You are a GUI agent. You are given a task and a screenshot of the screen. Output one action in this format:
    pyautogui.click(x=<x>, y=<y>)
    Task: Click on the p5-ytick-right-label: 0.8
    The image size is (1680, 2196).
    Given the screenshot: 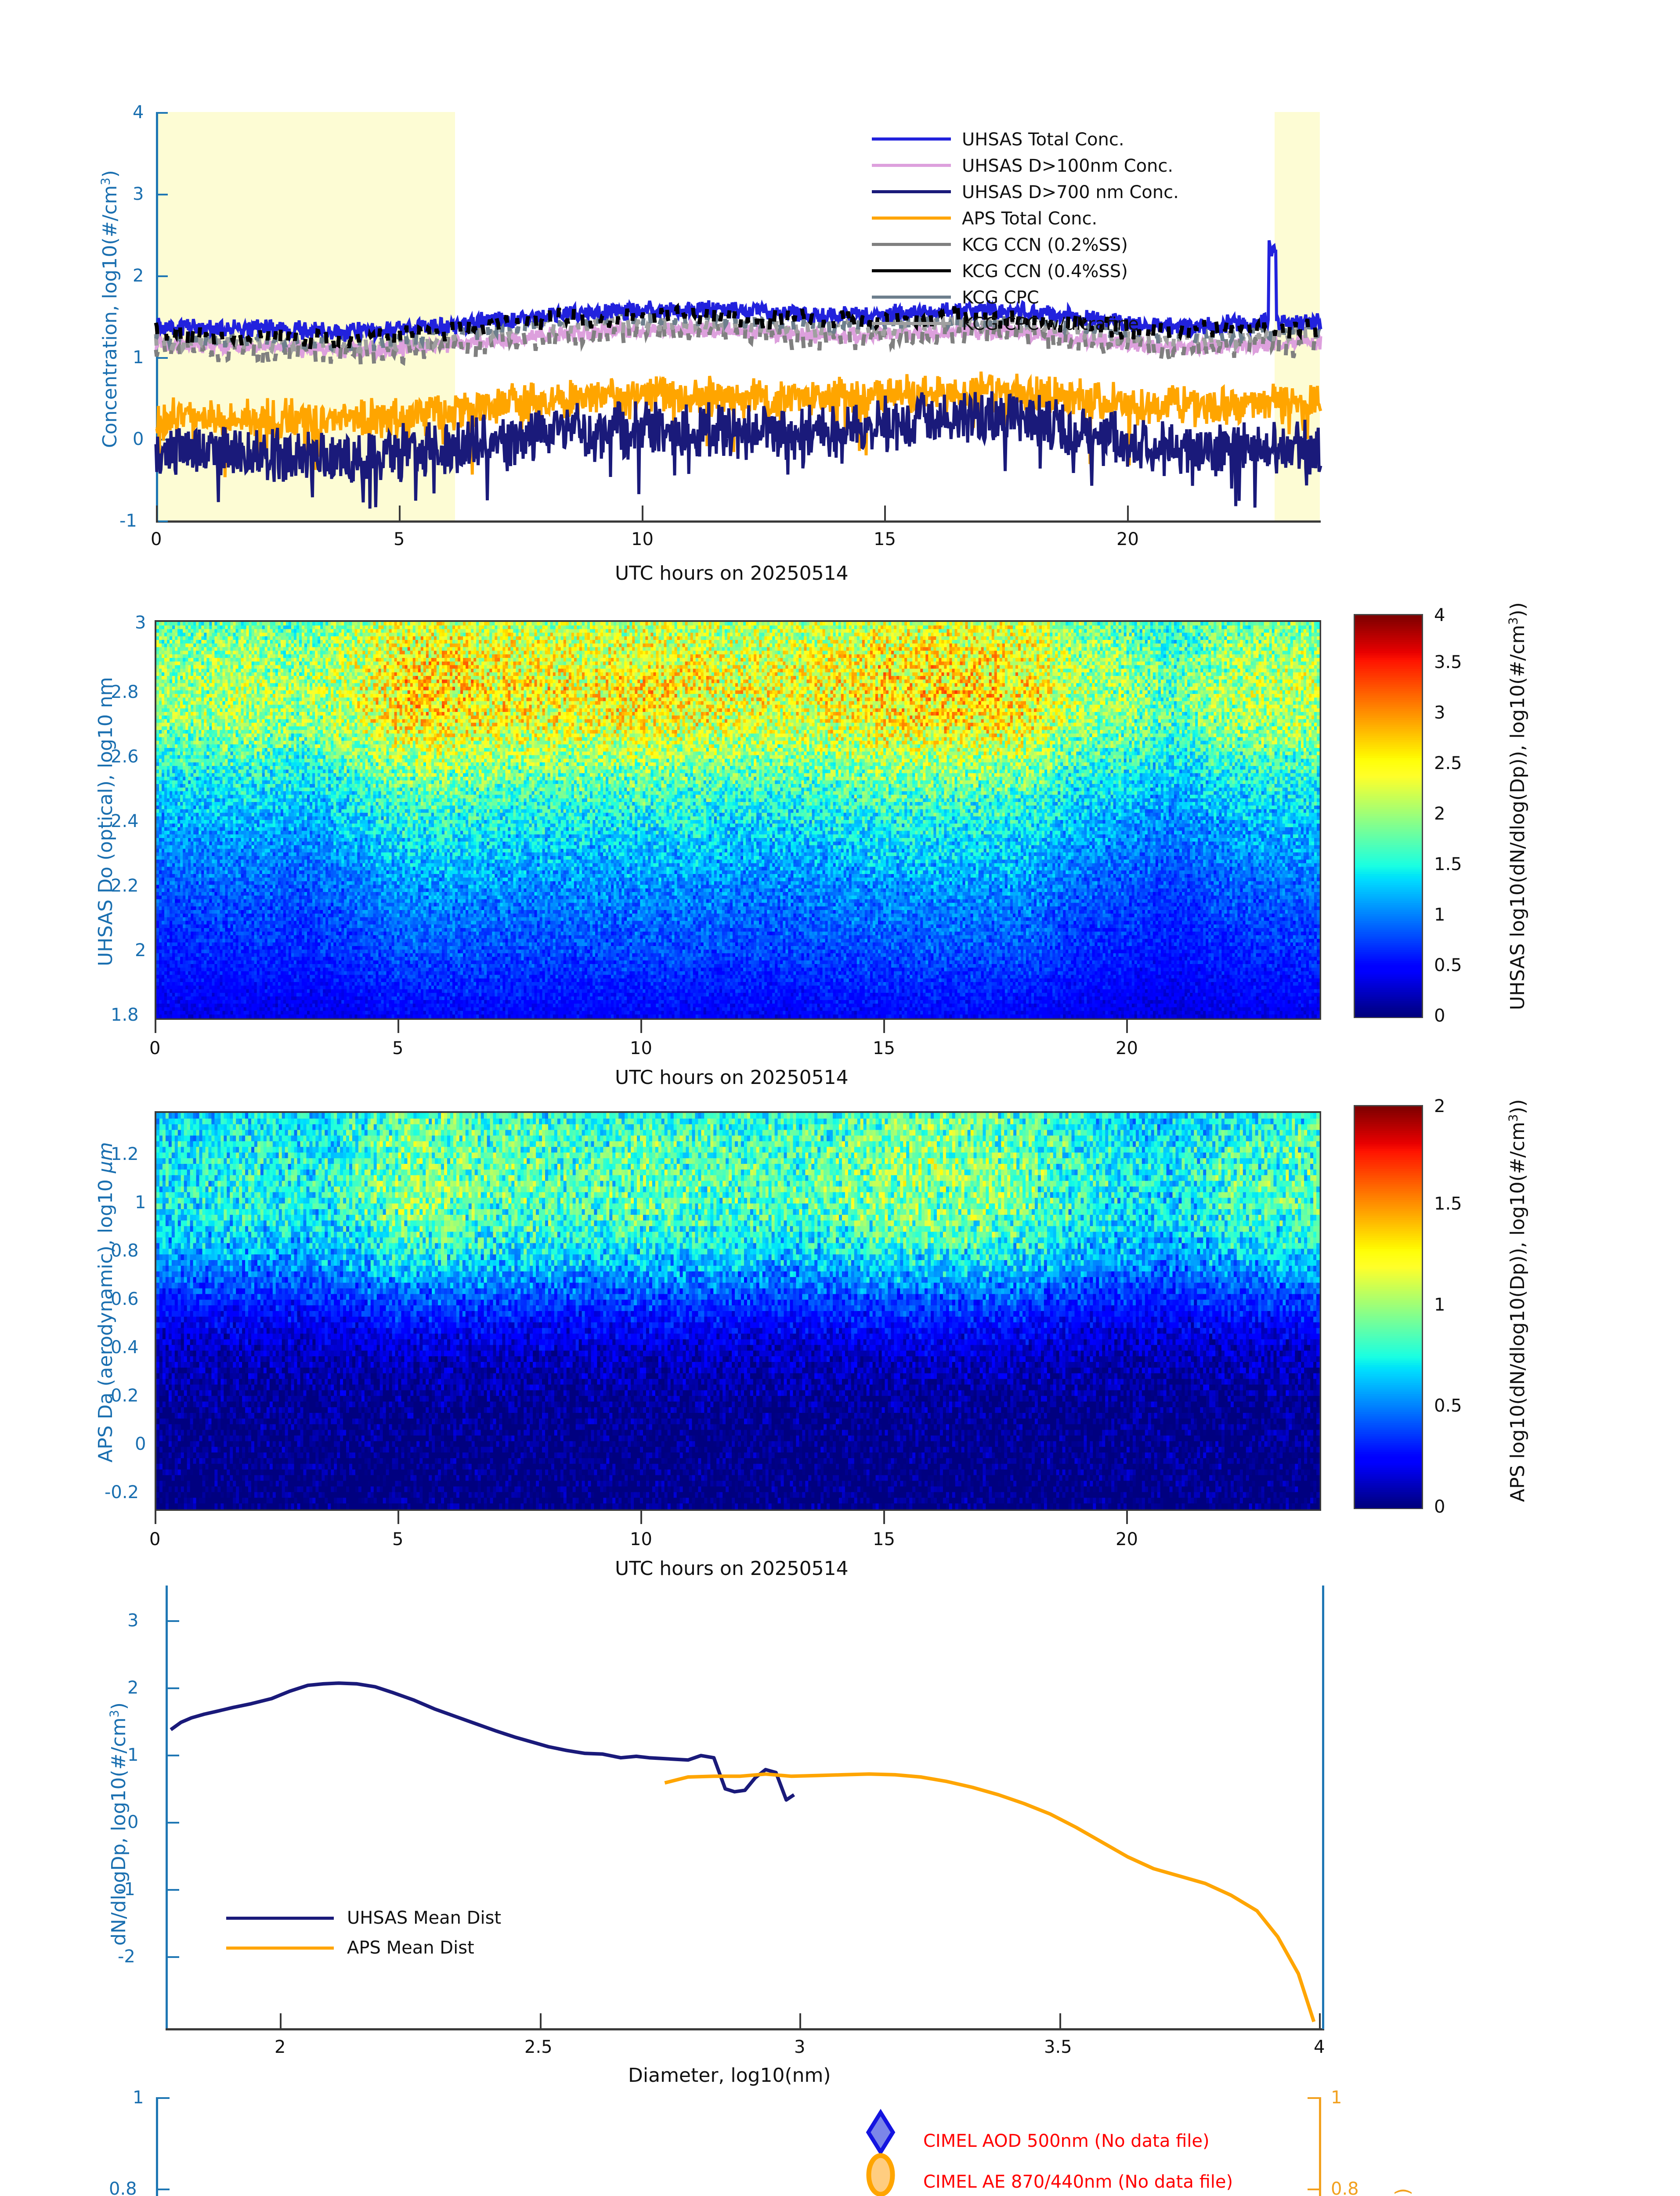 What is the action you would take?
    pyautogui.click(x=1345, y=2187)
    